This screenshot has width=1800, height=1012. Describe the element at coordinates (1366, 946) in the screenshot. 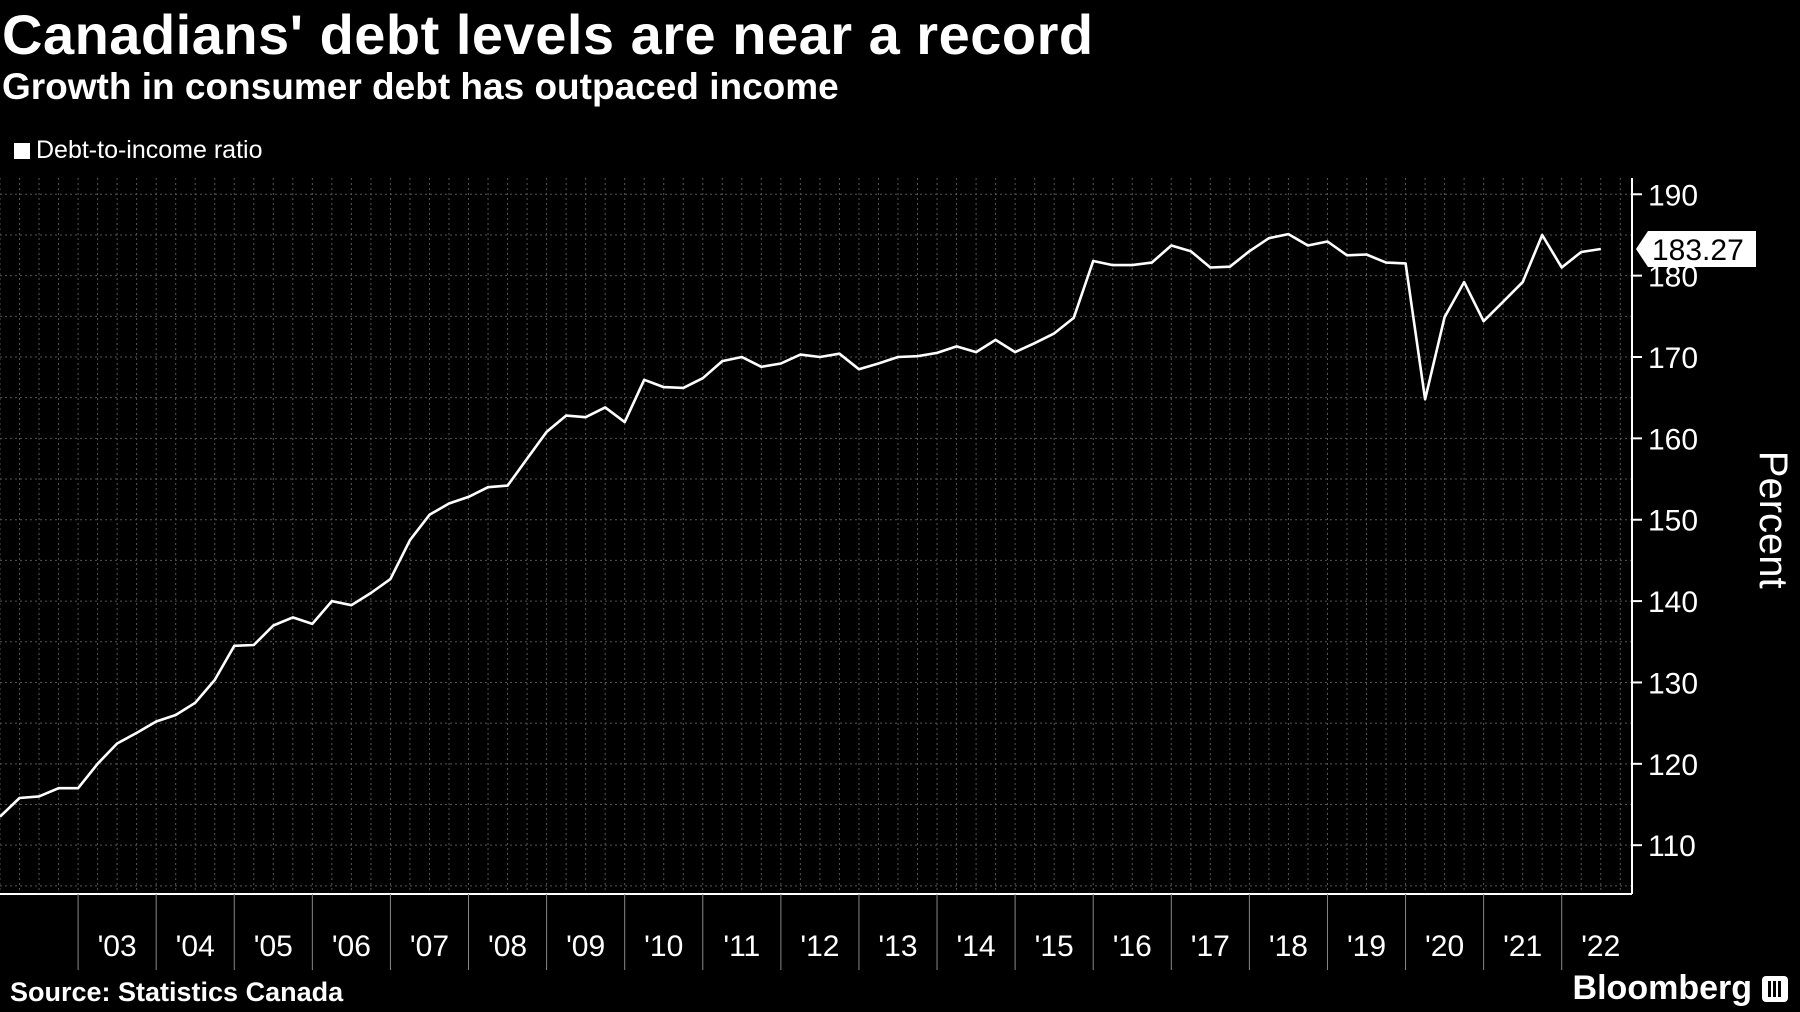

I see `x-tick-label: '19` at that location.